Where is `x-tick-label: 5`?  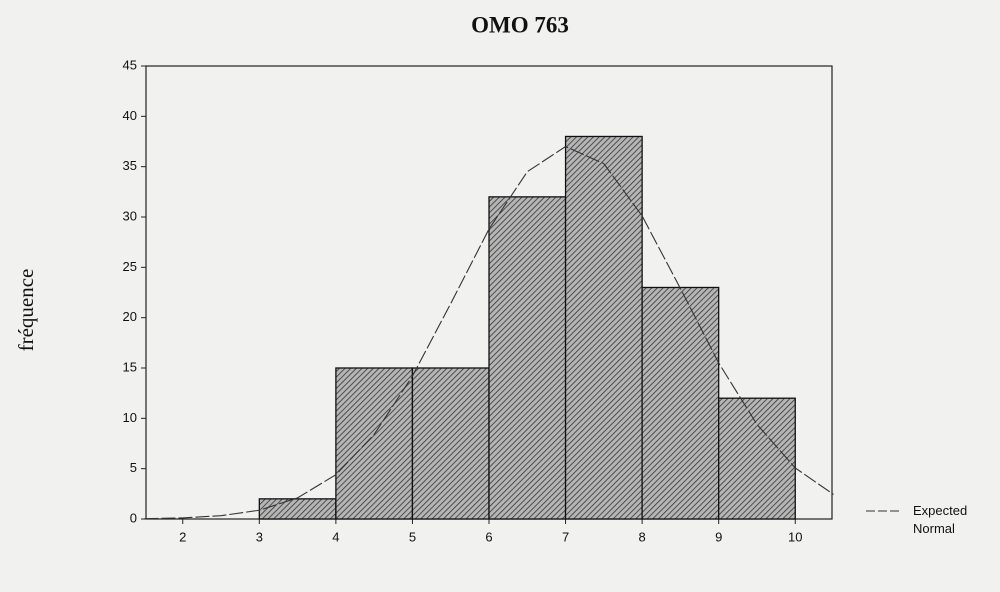
x-tick-label: 5 is located at coordinates (412, 536).